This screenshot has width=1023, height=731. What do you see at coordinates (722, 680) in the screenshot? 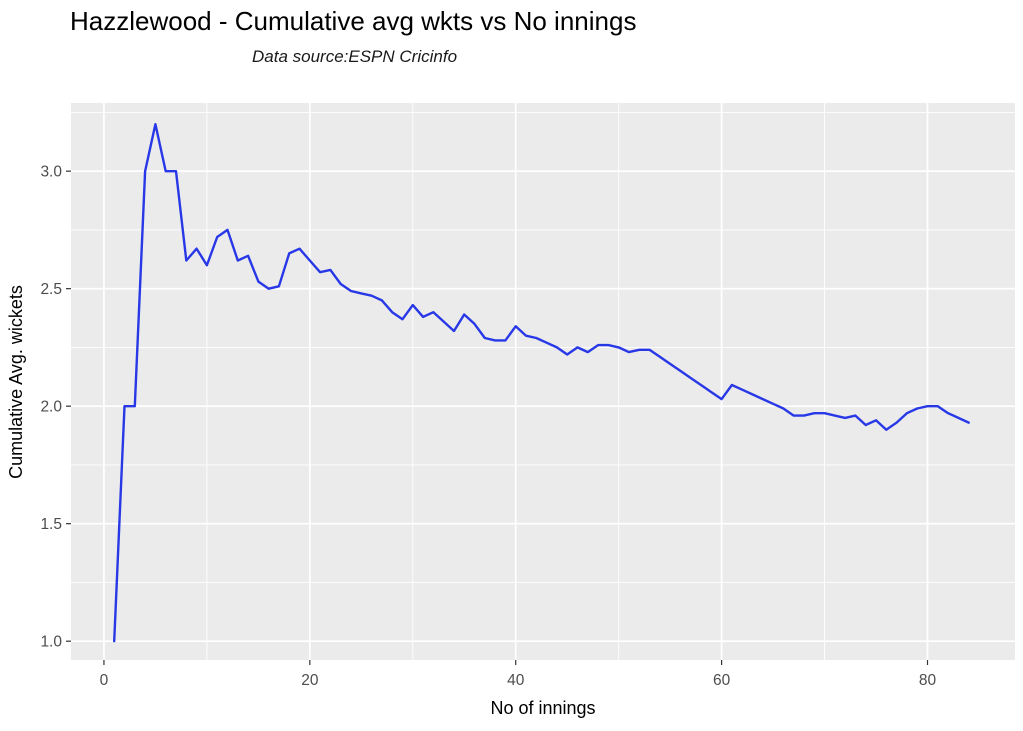
I see `x-tick-label: 60` at bounding box center [722, 680].